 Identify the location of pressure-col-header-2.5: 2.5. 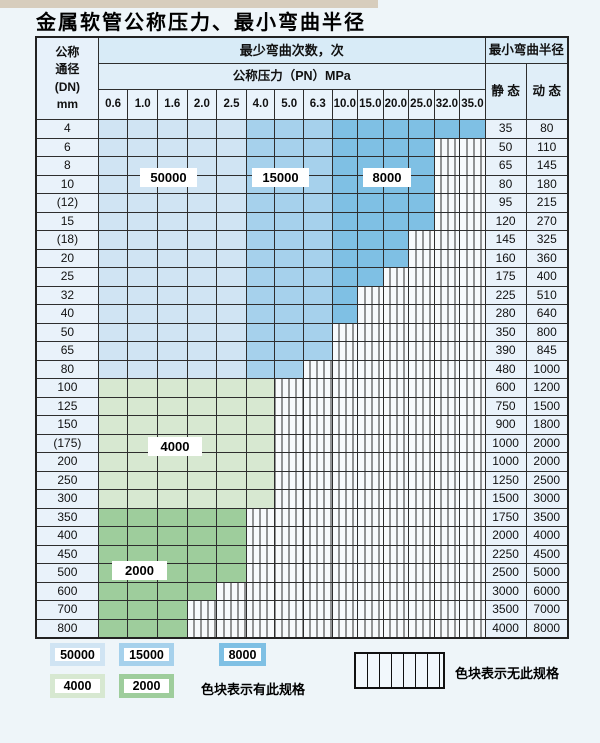
(231, 104).